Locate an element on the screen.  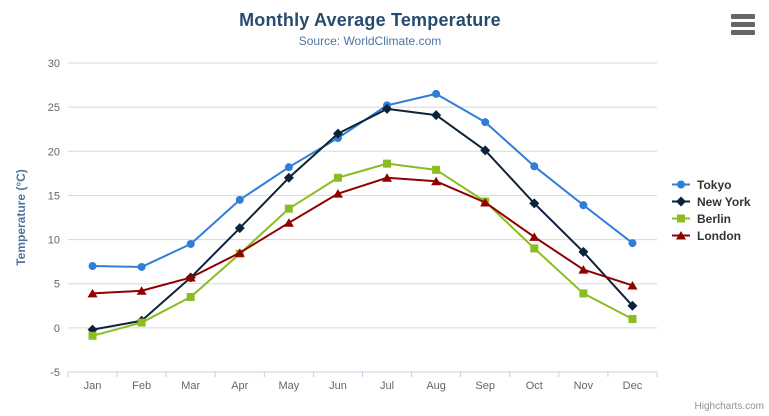
legend-marker-tokyo is located at coordinates (681, 184).